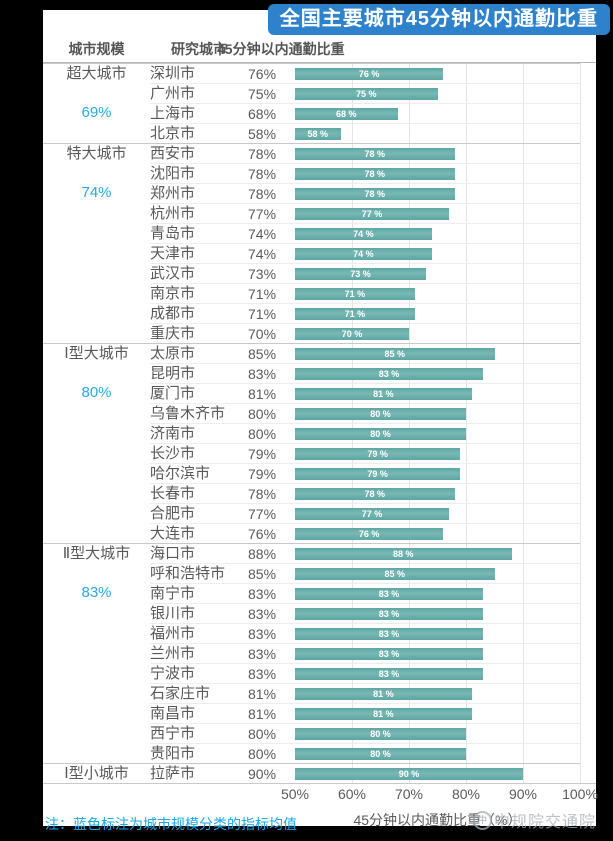  What do you see at coordinates (199, 513) in the screenshot?
I see `city-name: 合肥市` at bounding box center [199, 513].